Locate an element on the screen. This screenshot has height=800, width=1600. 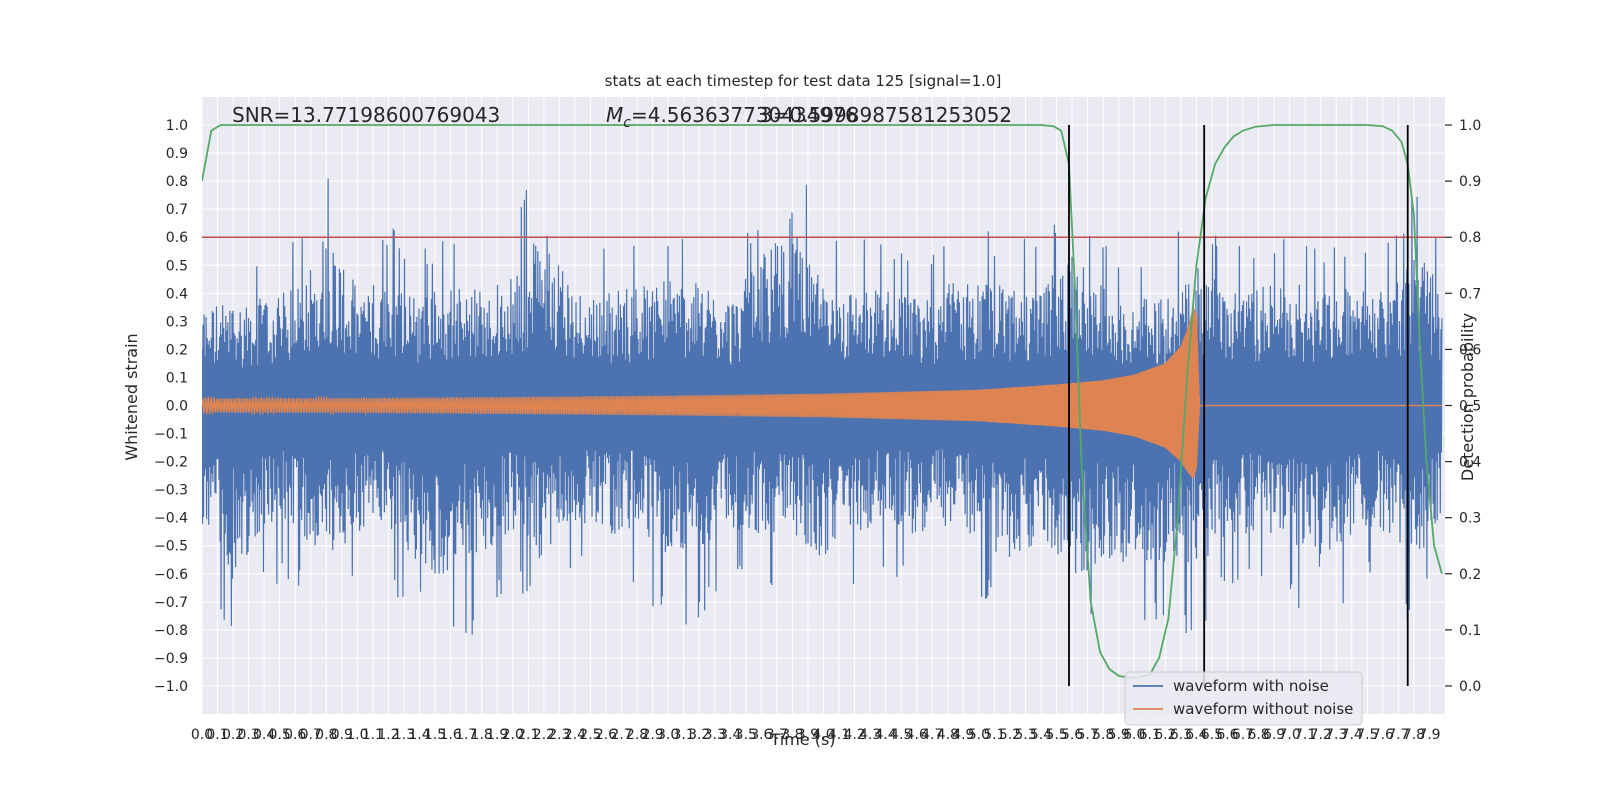
x-tick-label: 1.4 is located at coordinates (419, 735).